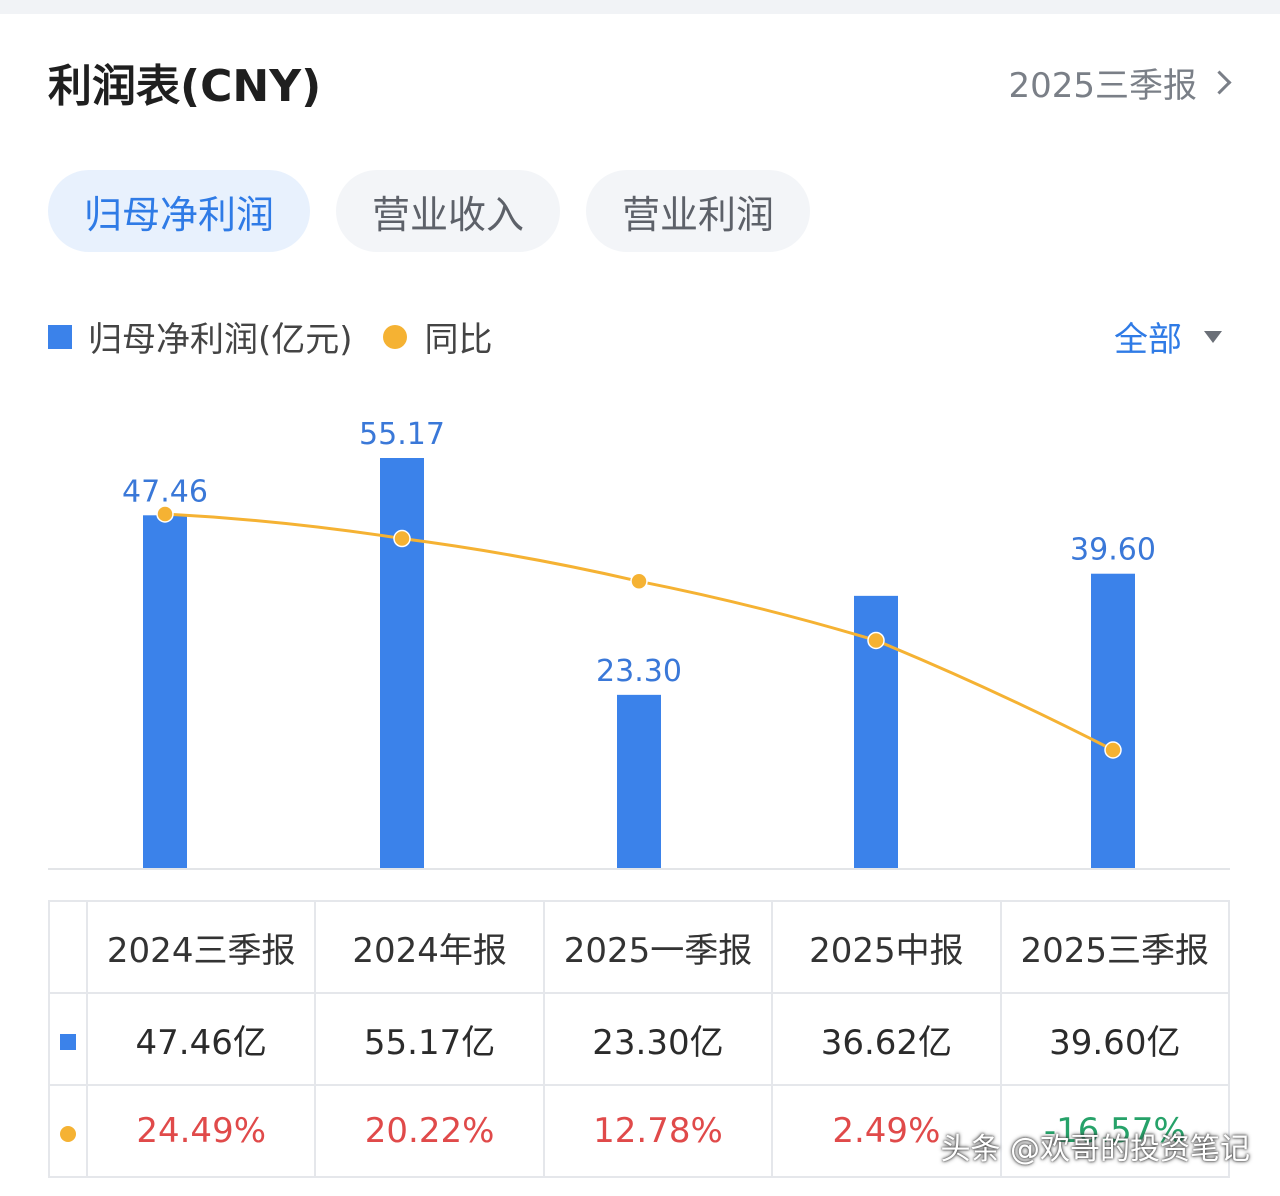  I want to click on table-cell: 20.22%, so click(429, 1131).